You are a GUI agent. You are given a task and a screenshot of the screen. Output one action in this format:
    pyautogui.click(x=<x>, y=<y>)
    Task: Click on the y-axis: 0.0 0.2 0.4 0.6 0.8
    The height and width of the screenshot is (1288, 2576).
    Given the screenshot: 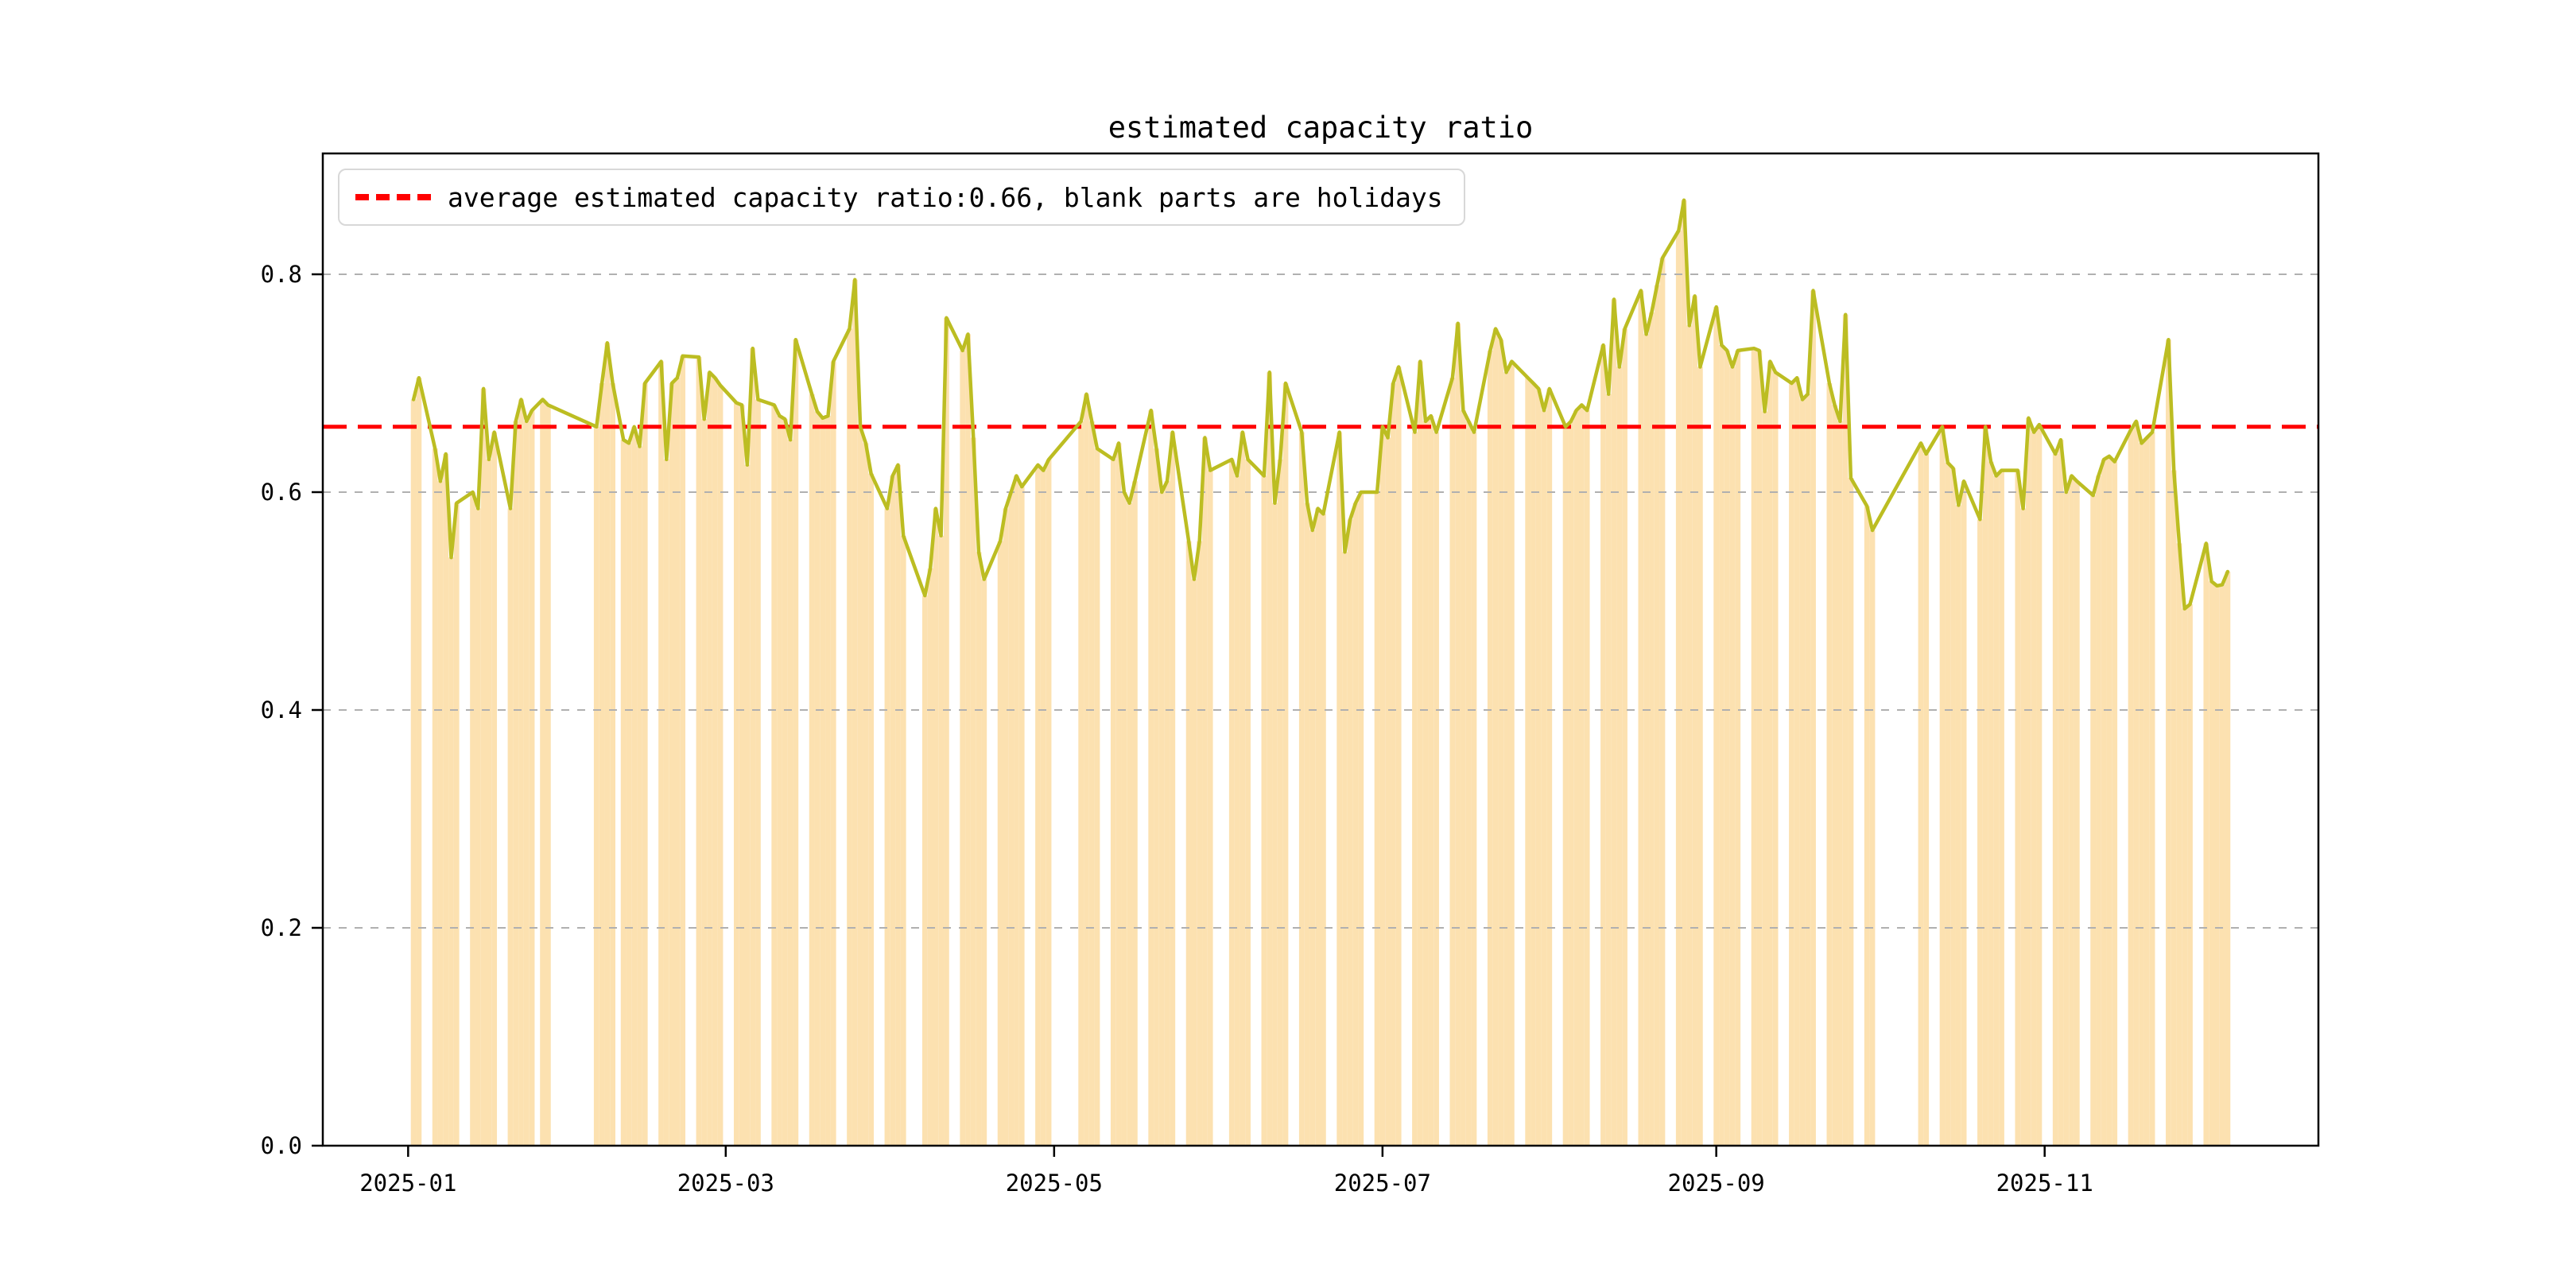 What is the action you would take?
    pyautogui.click(x=292, y=710)
    